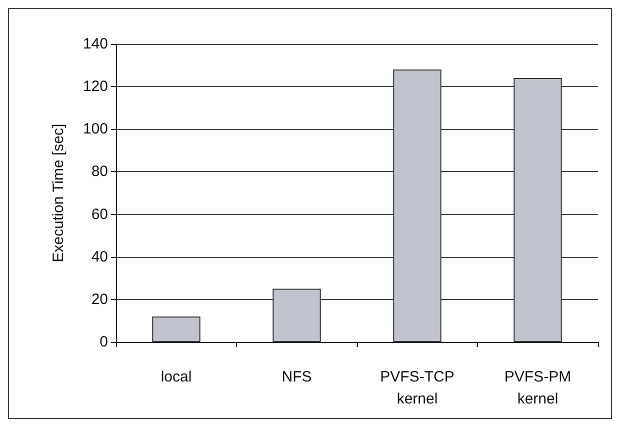 The image size is (620, 427). Describe the element at coordinates (104, 342) in the screenshot. I see `y-tick-label: 0` at that location.